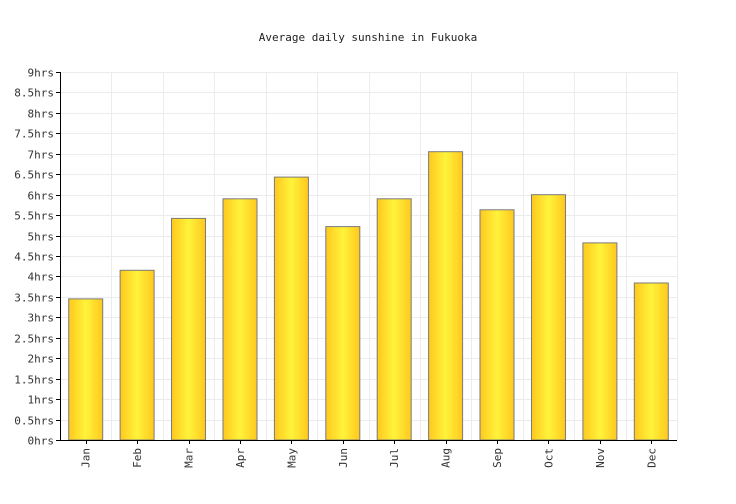 Image resolution: width=736 pixels, height=504 pixels. Describe the element at coordinates (394, 319) in the screenshot. I see `bar-jul` at that location.